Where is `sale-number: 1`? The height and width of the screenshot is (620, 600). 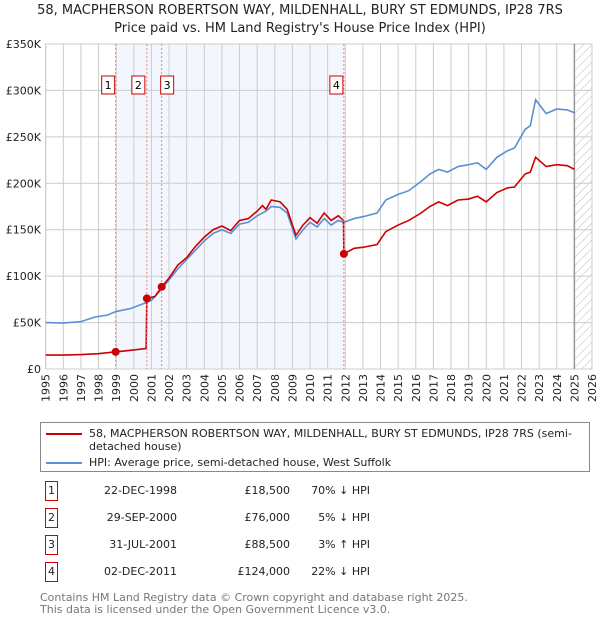 sale-number: 1 is located at coordinates (51, 491).